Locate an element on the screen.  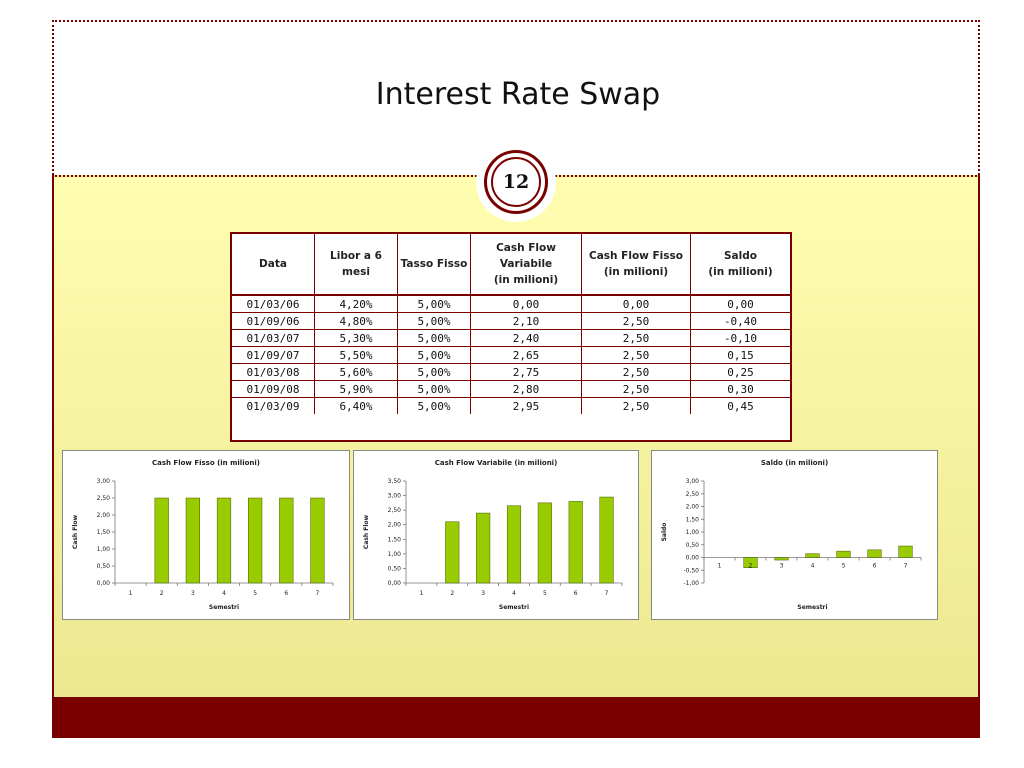
table-row: 01/09/08 5,90% 5,00% 2,80 2,50 0,30 is located at coordinates (511, 389).